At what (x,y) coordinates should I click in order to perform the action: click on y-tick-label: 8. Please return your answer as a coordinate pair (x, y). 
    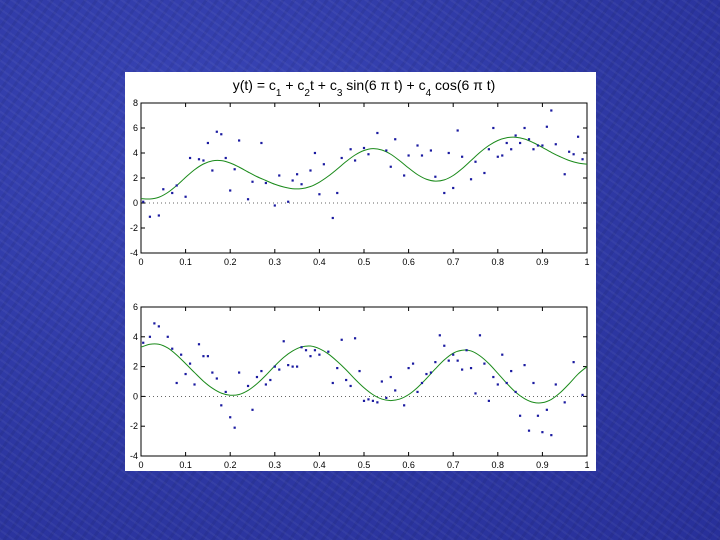
    Looking at the image, I should click on (135, 103).